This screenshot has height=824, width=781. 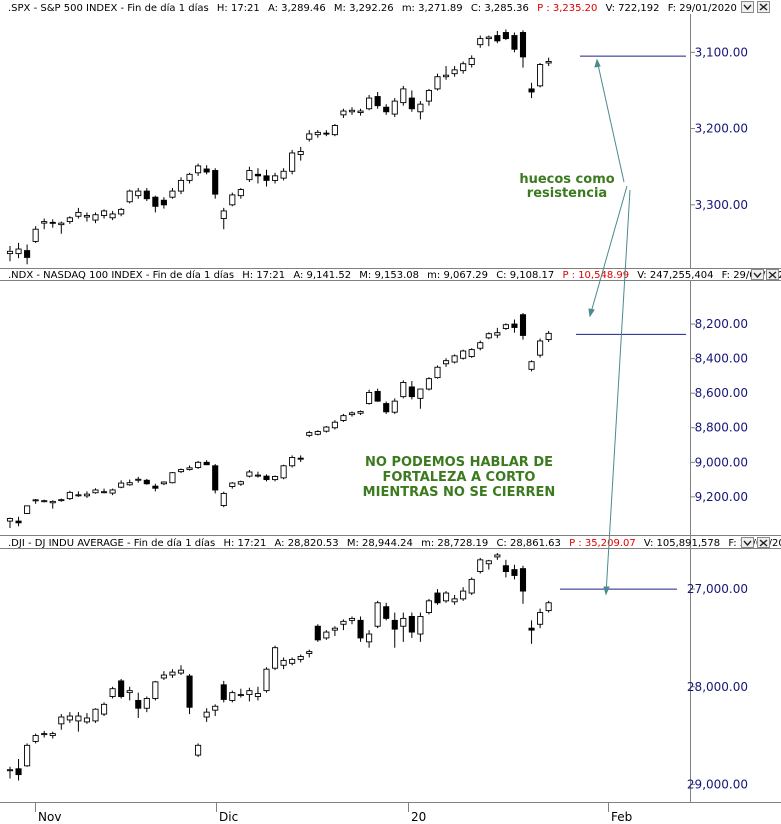 I want to click on y-tick-ndx: 8,800.00, so click(x=721, y=428).